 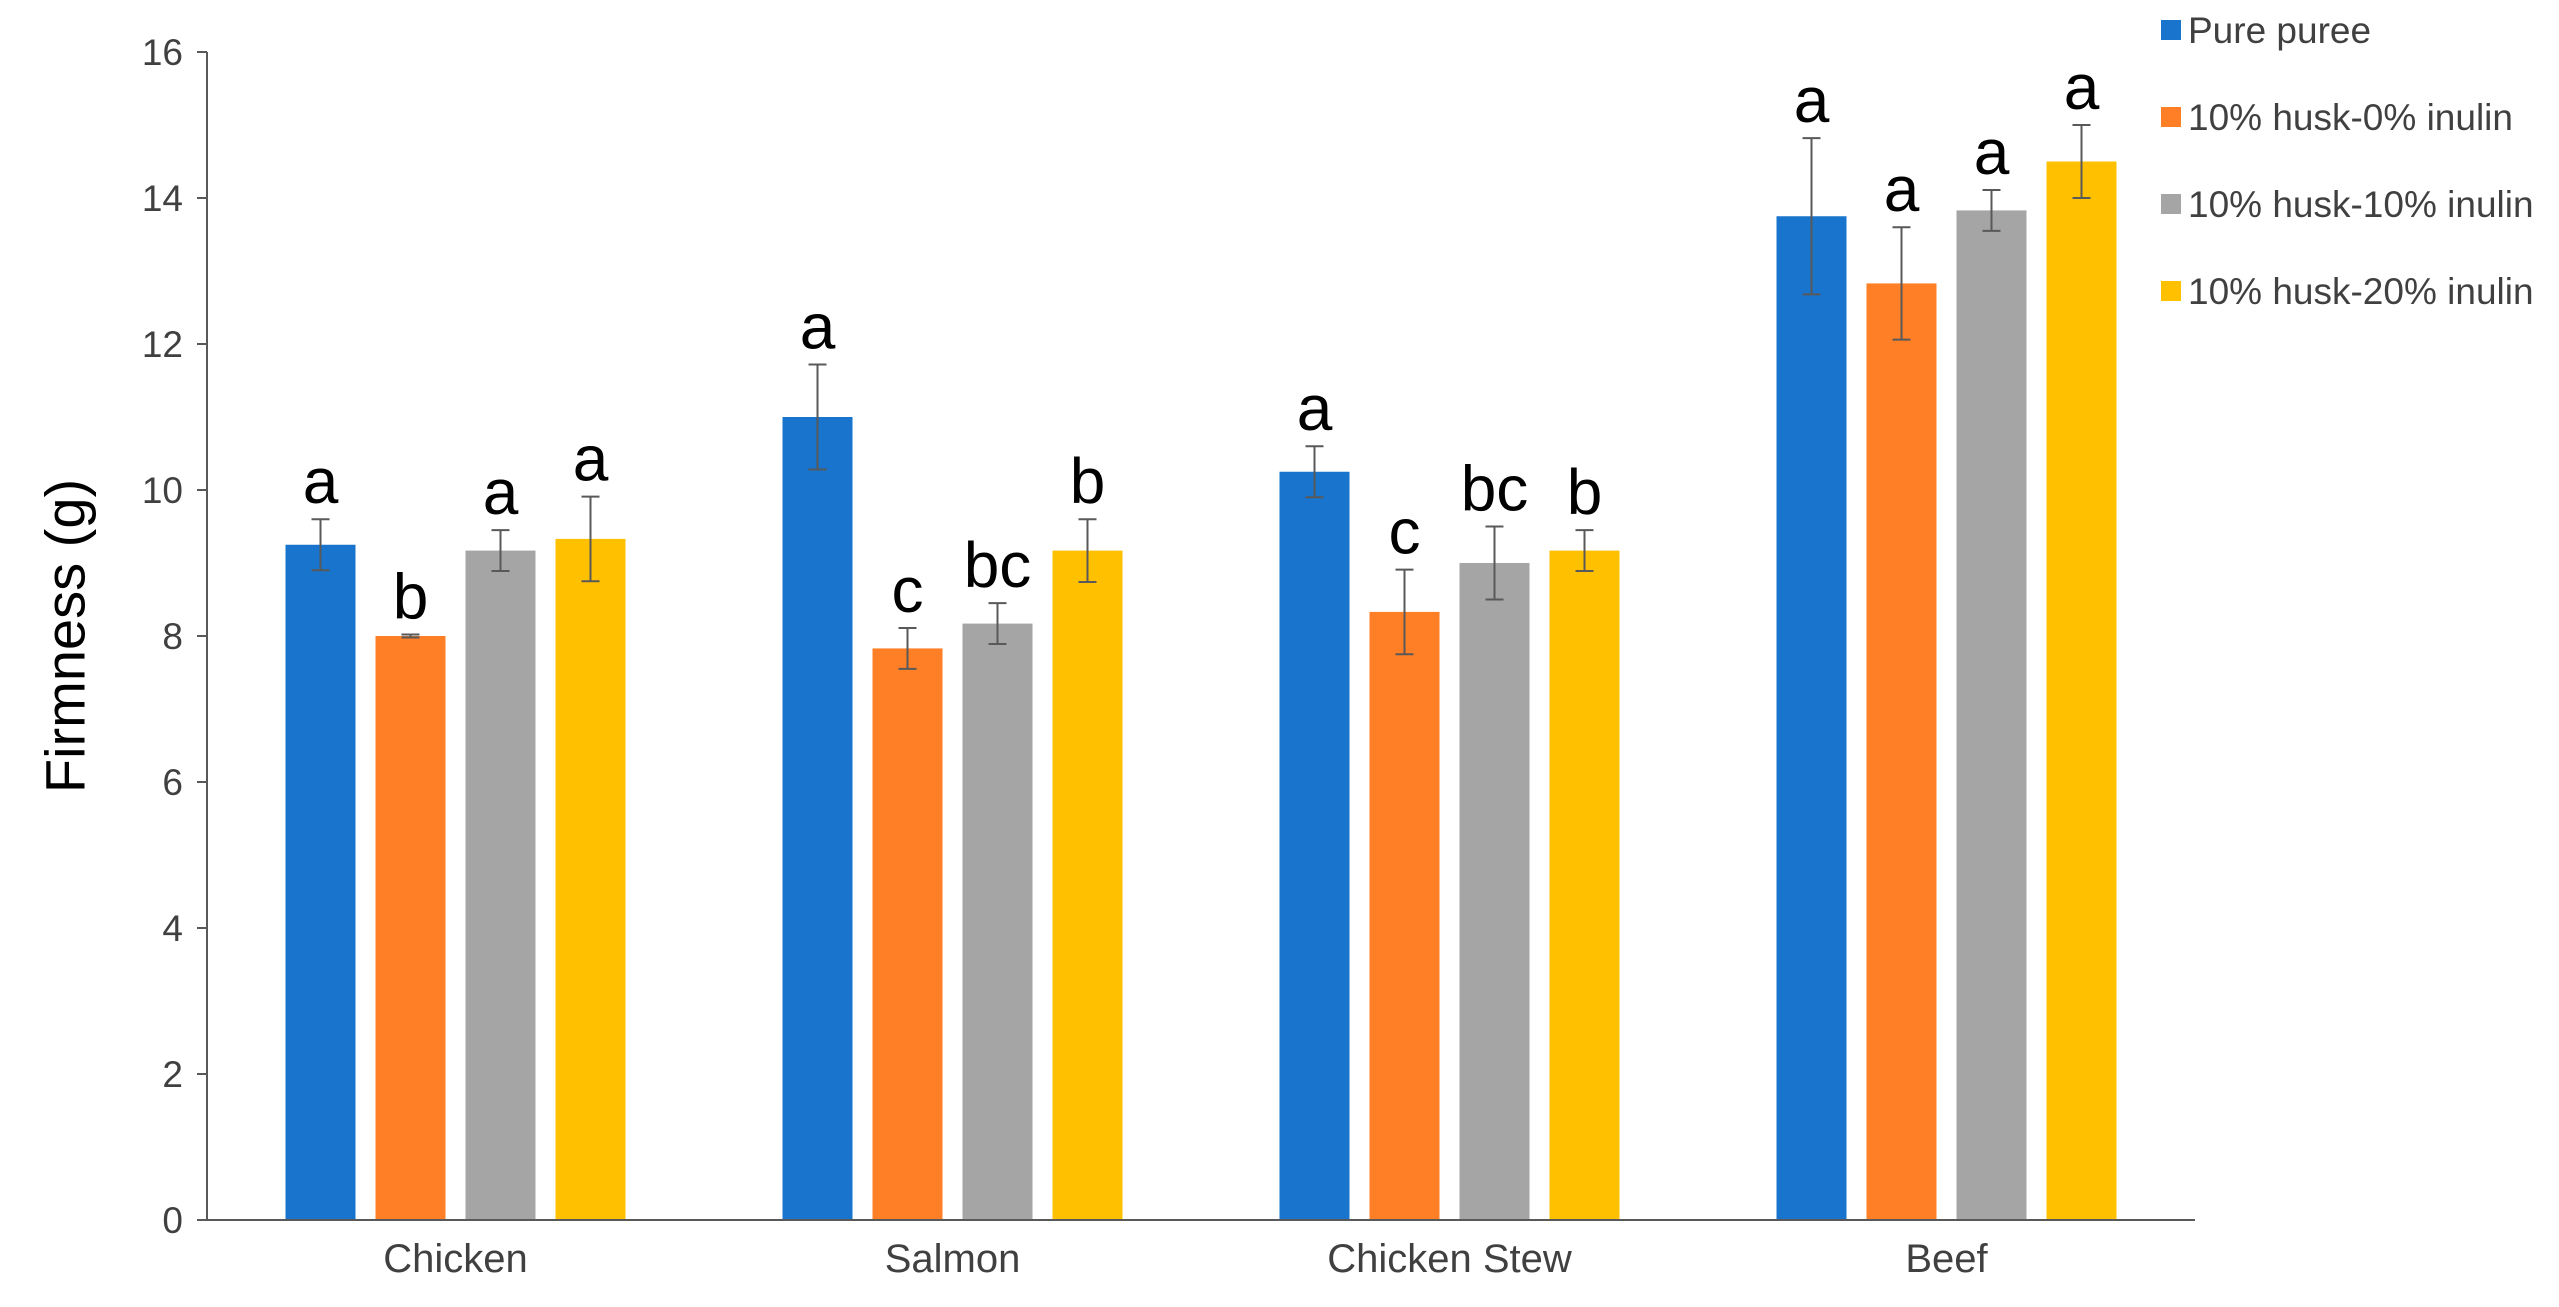 What do you see at coordinates (2361, 204) in the screenshot?
I see `legend-label: 10% husk-10% inulin` at bounding box center [2361, 204].